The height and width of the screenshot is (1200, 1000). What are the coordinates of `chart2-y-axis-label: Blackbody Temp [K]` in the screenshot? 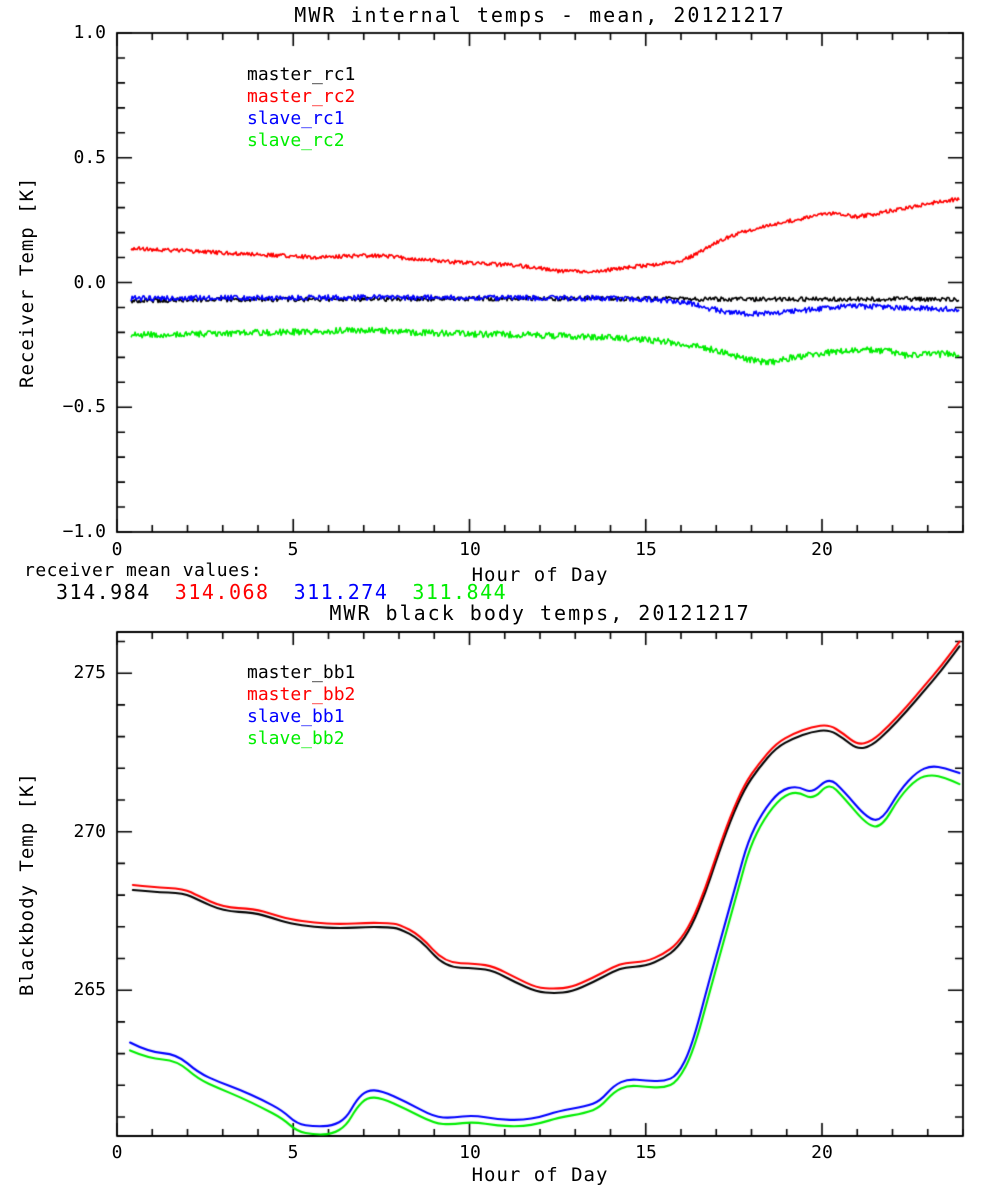 It's located at (27, 884).